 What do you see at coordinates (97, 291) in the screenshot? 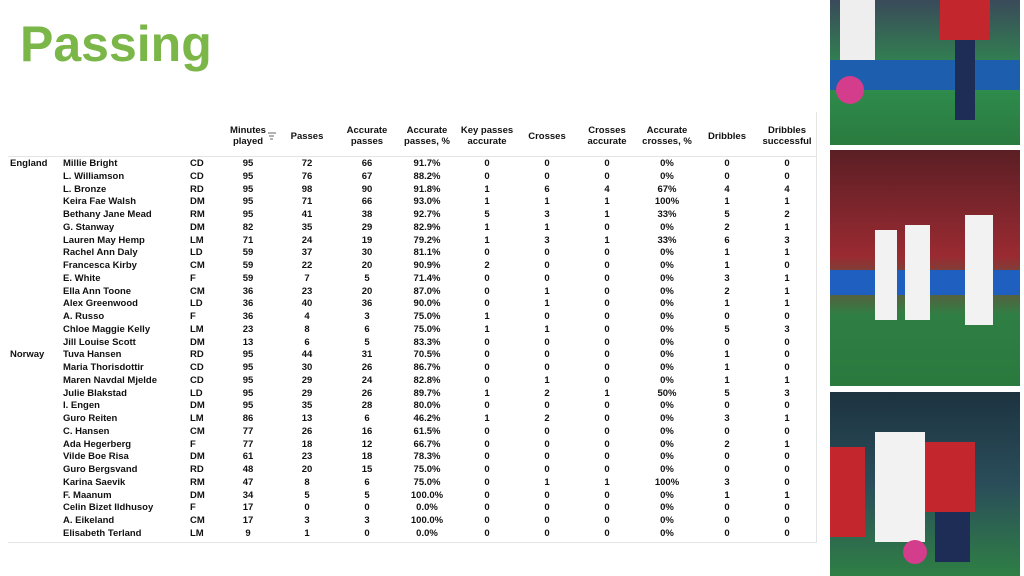
I see `player-name: Ella Ann Toone` at bounding box center [97, 291].